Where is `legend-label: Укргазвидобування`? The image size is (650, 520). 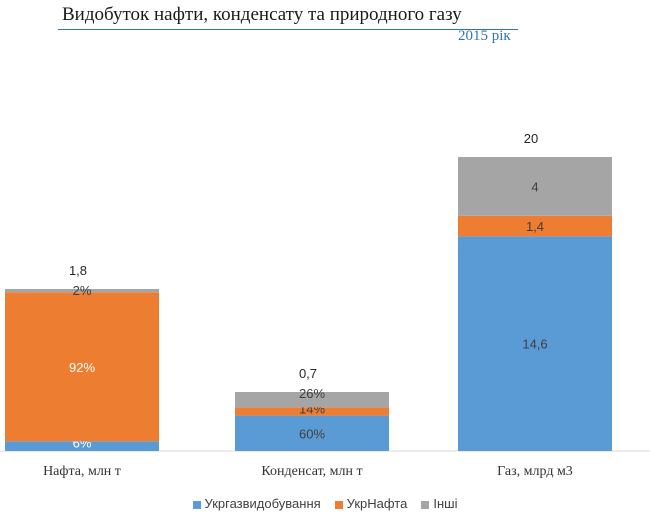
legend-label: Укргазвидобування is located at coordinates (262, 503).